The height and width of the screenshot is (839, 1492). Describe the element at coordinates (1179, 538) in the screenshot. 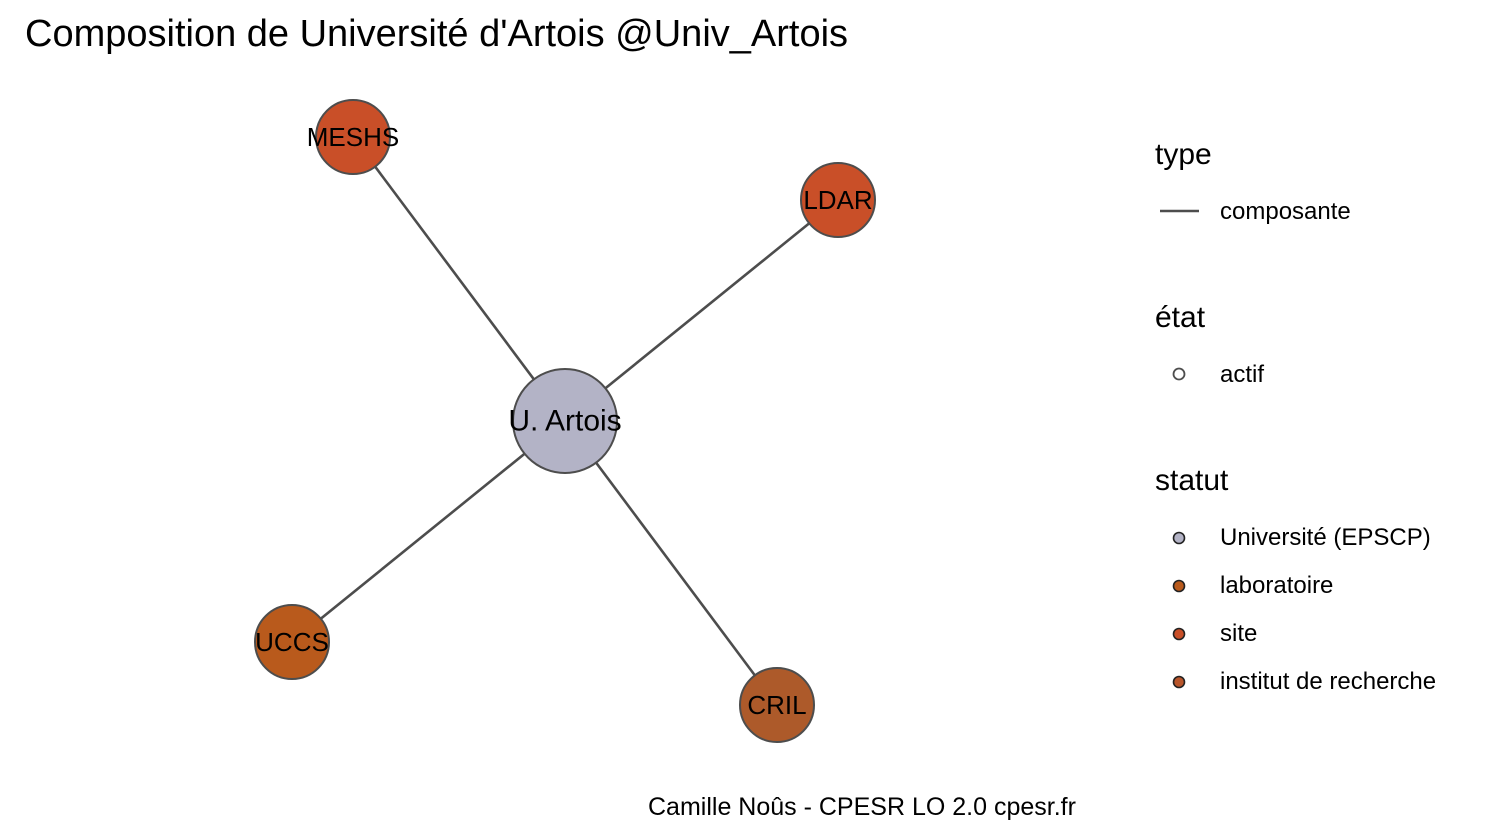

I see `legend-key-universite` at that location.